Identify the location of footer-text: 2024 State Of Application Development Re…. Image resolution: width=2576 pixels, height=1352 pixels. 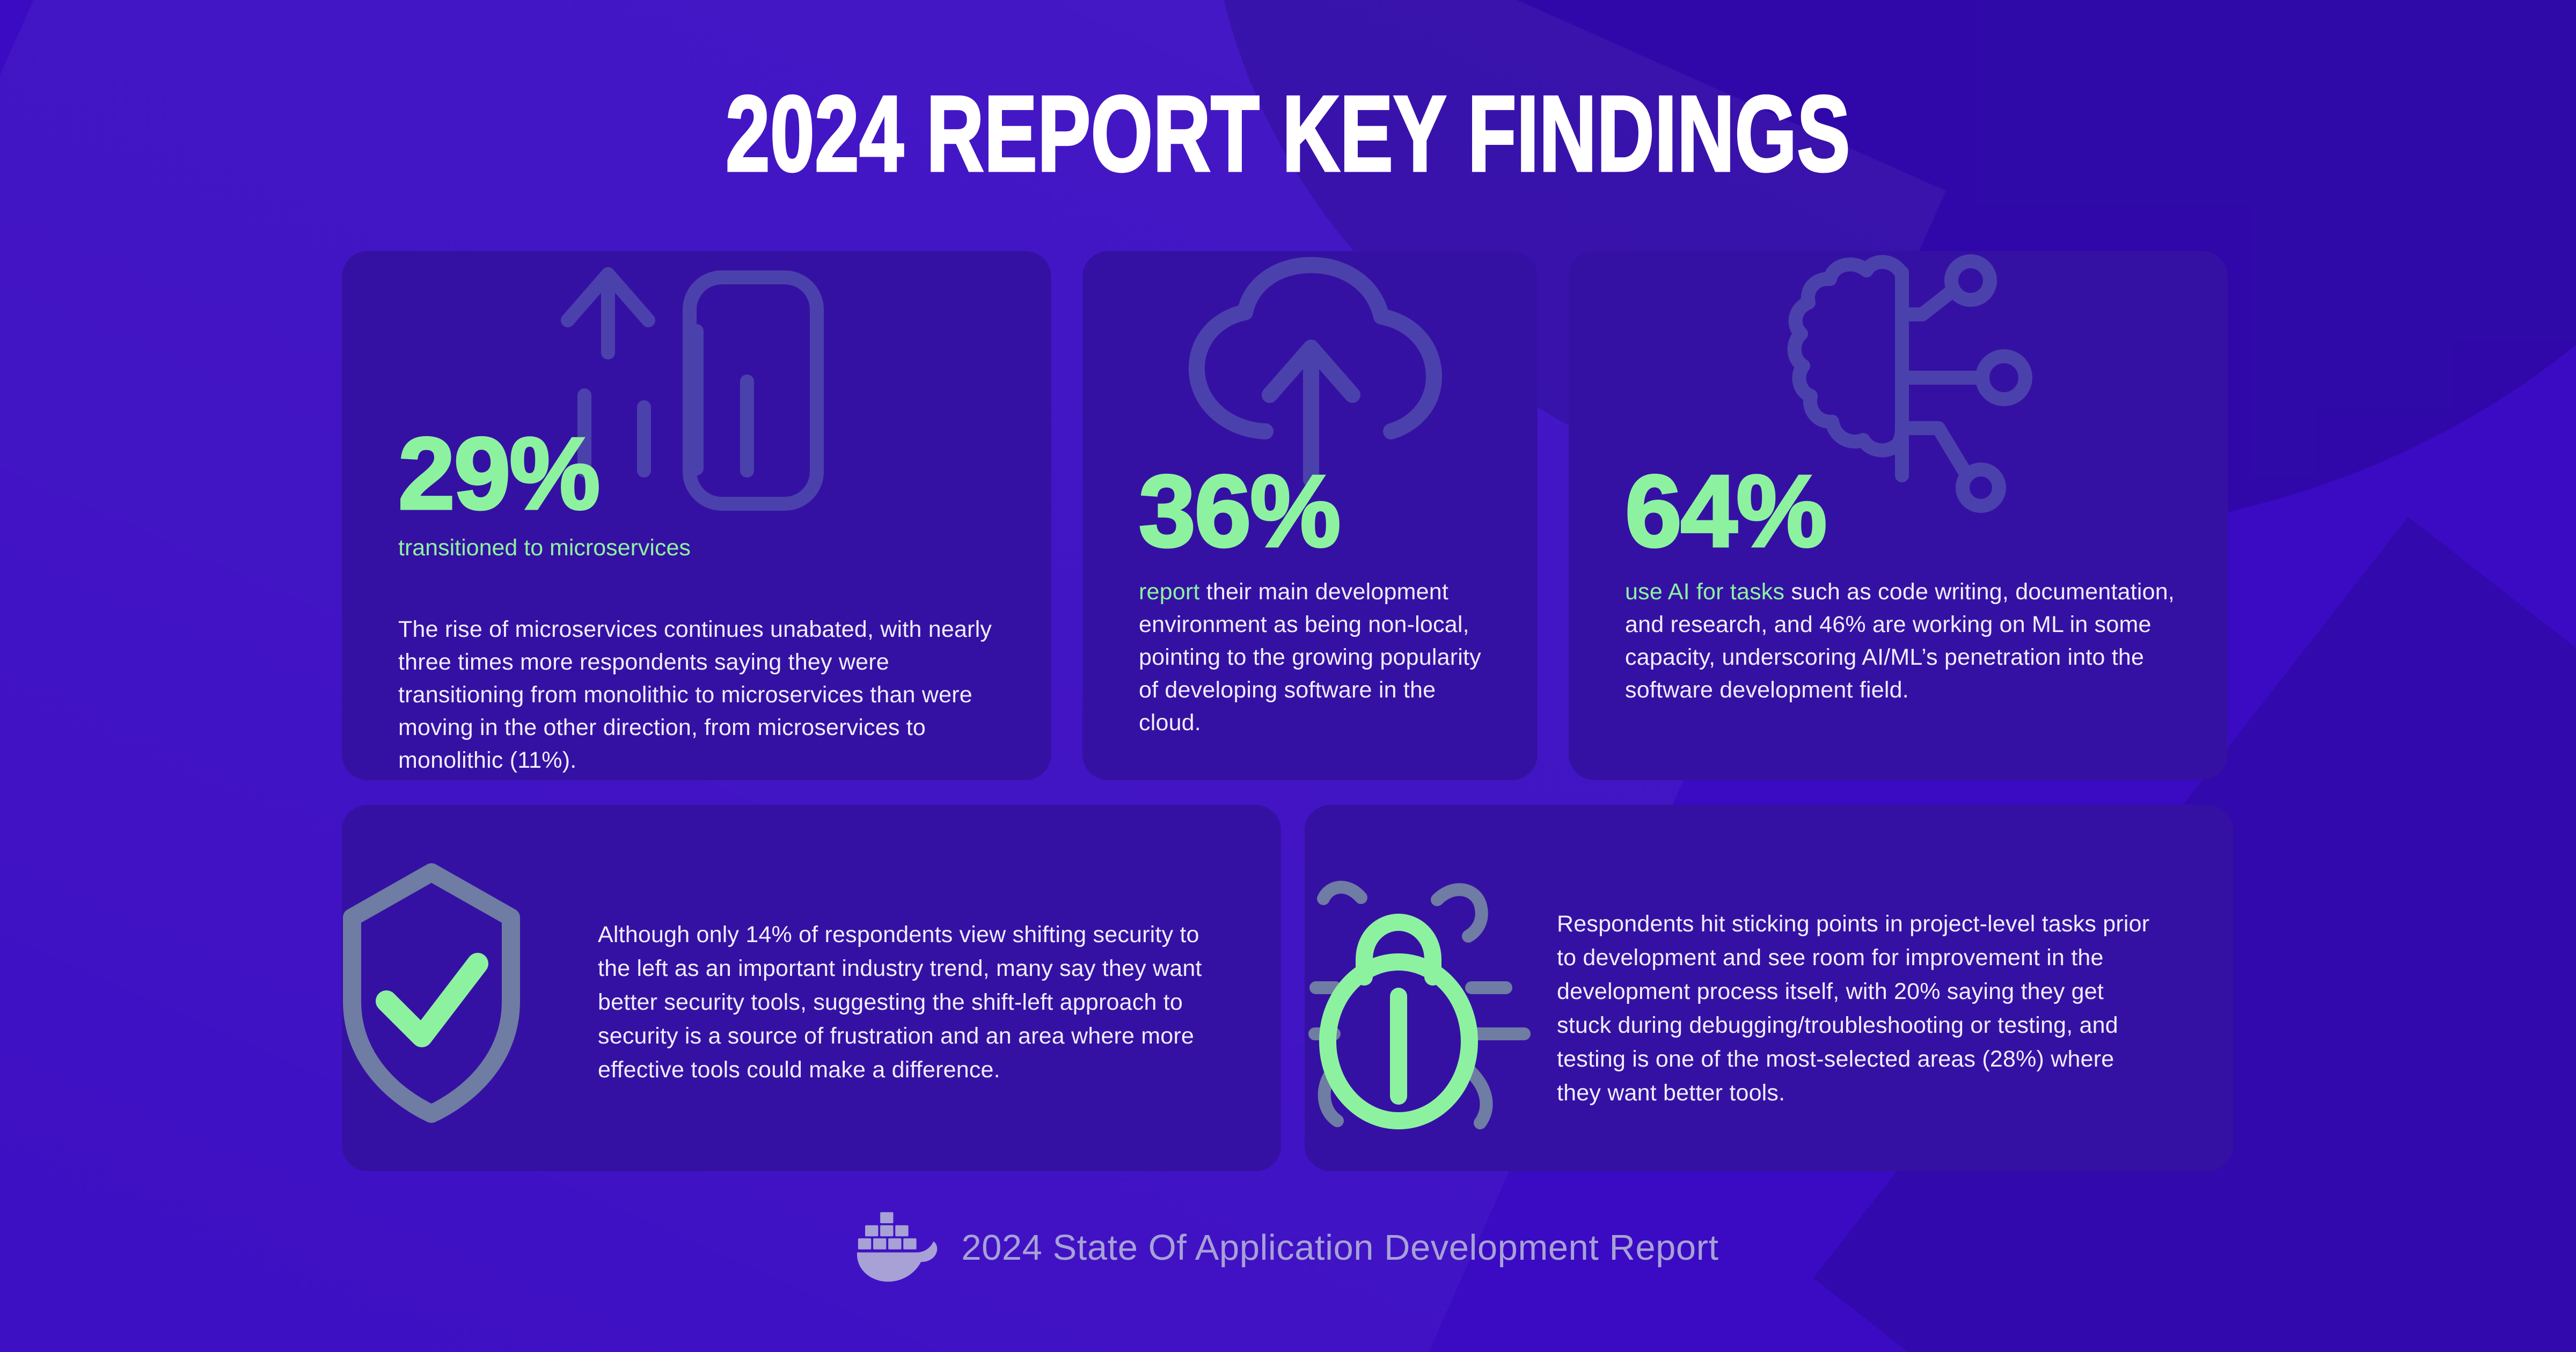
(1340, 1247).